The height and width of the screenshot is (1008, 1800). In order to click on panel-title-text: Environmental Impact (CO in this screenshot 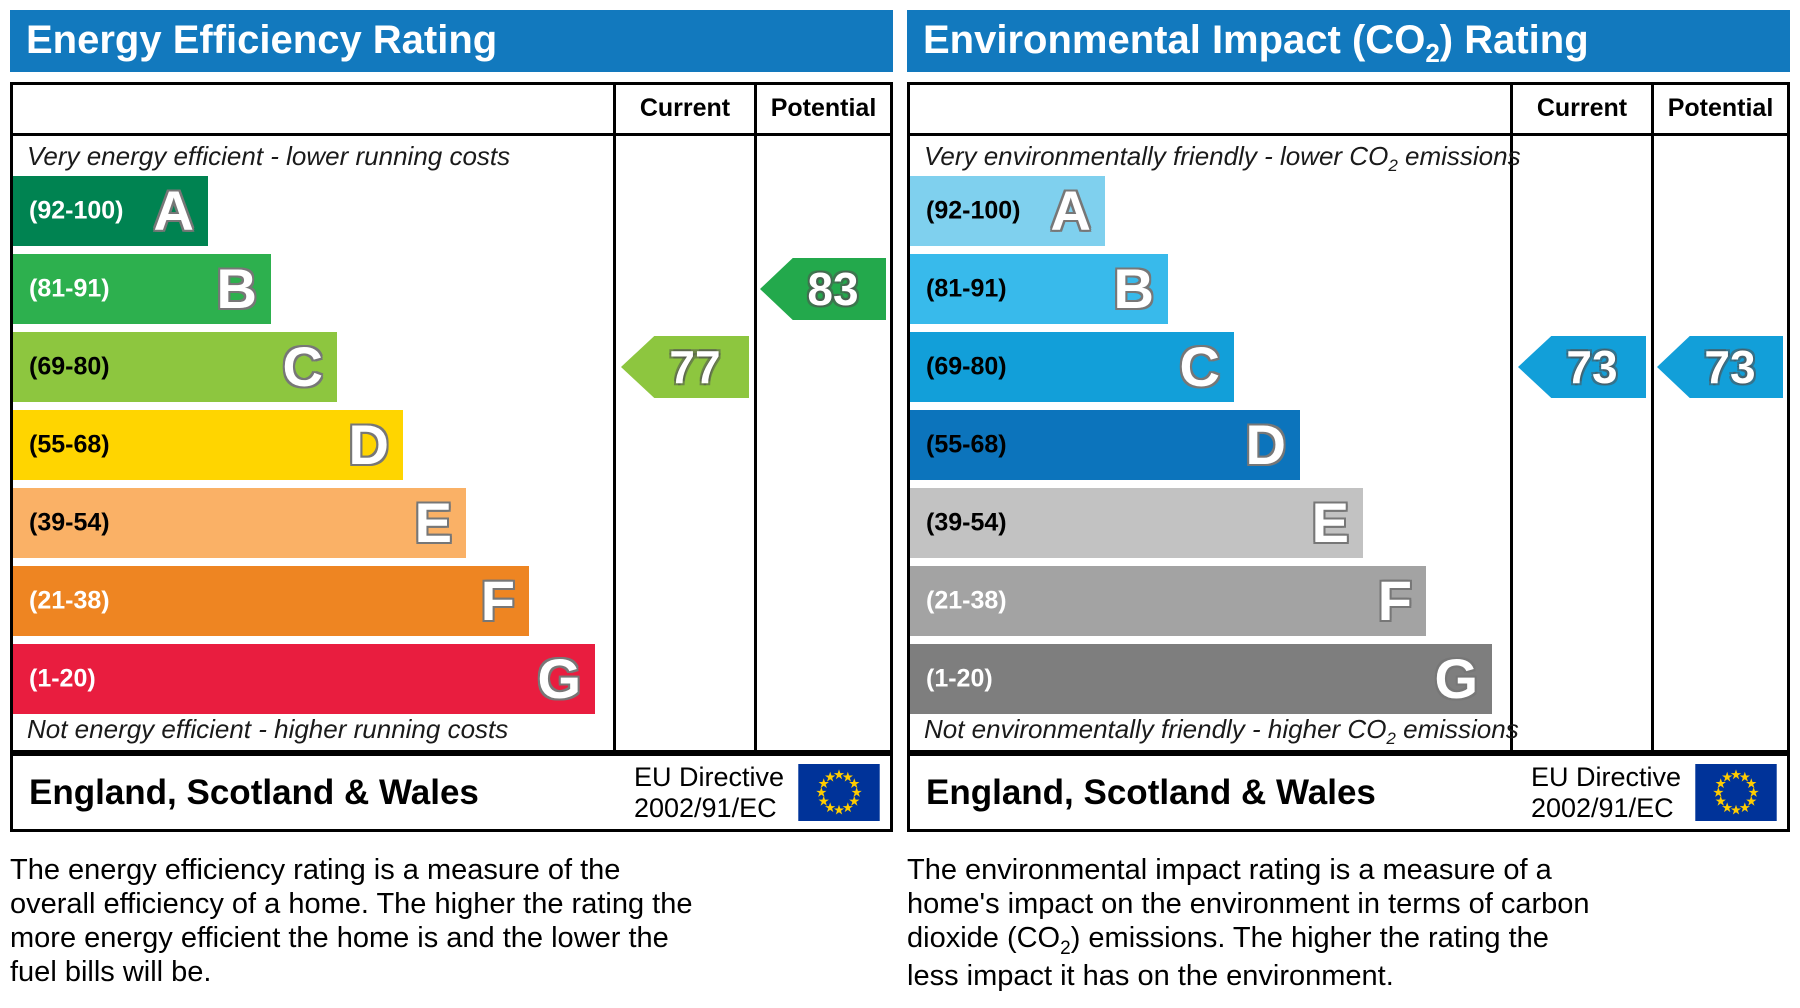, I will do `click(1174, 40)`.